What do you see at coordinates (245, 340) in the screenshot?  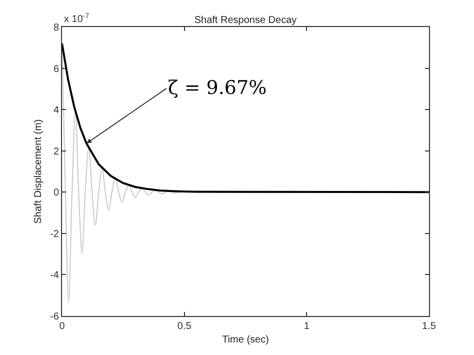 I see `x-axis-title: Time (sec)` at bounding box center [245, 340].